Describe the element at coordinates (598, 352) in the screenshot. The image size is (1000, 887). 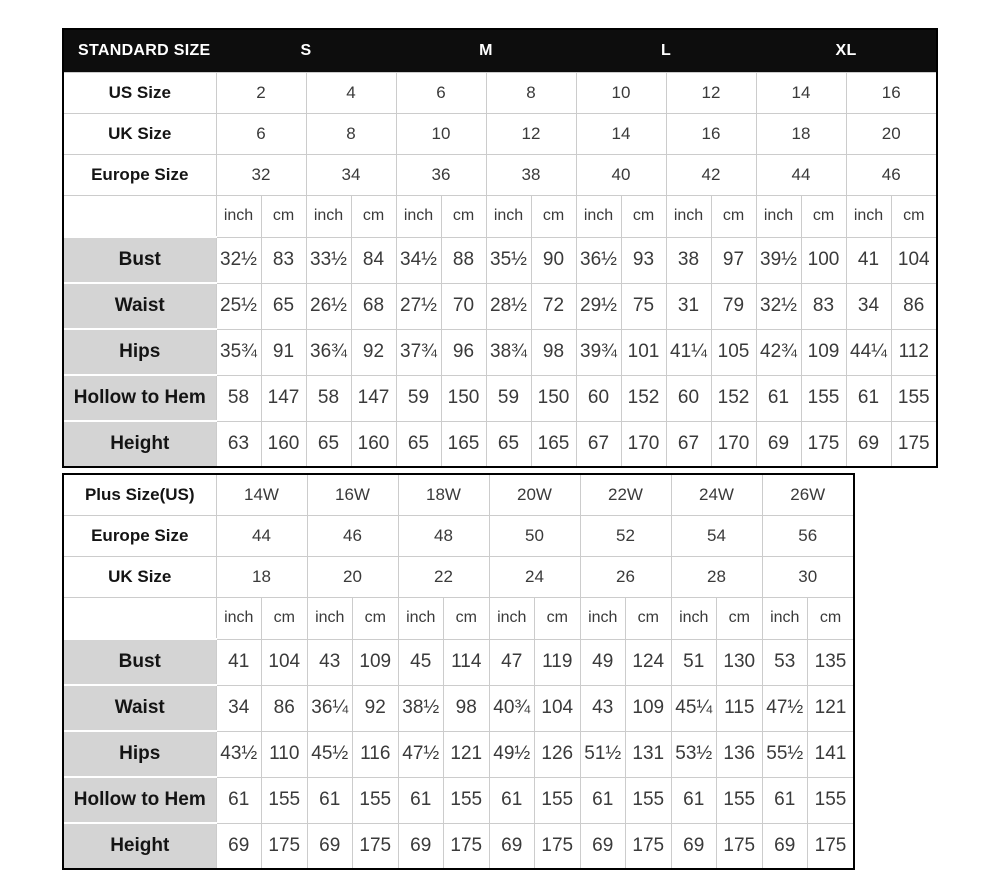
I see `measure-value-cell: 39¾` at that location.